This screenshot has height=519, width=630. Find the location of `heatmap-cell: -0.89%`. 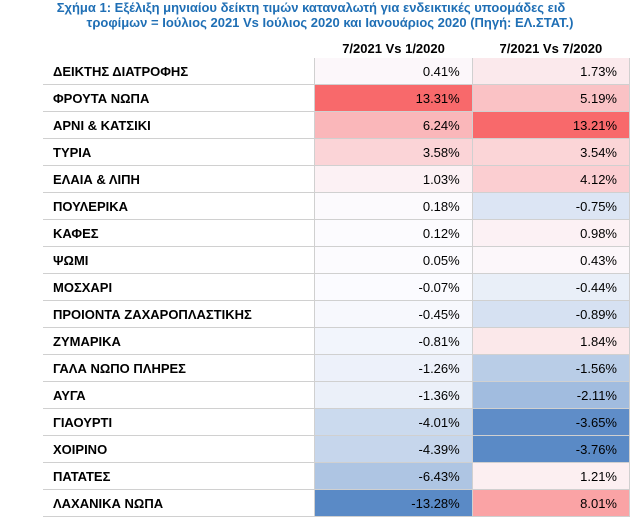

heatmap-cell: -0.89% is located at coordinates (550, 314).